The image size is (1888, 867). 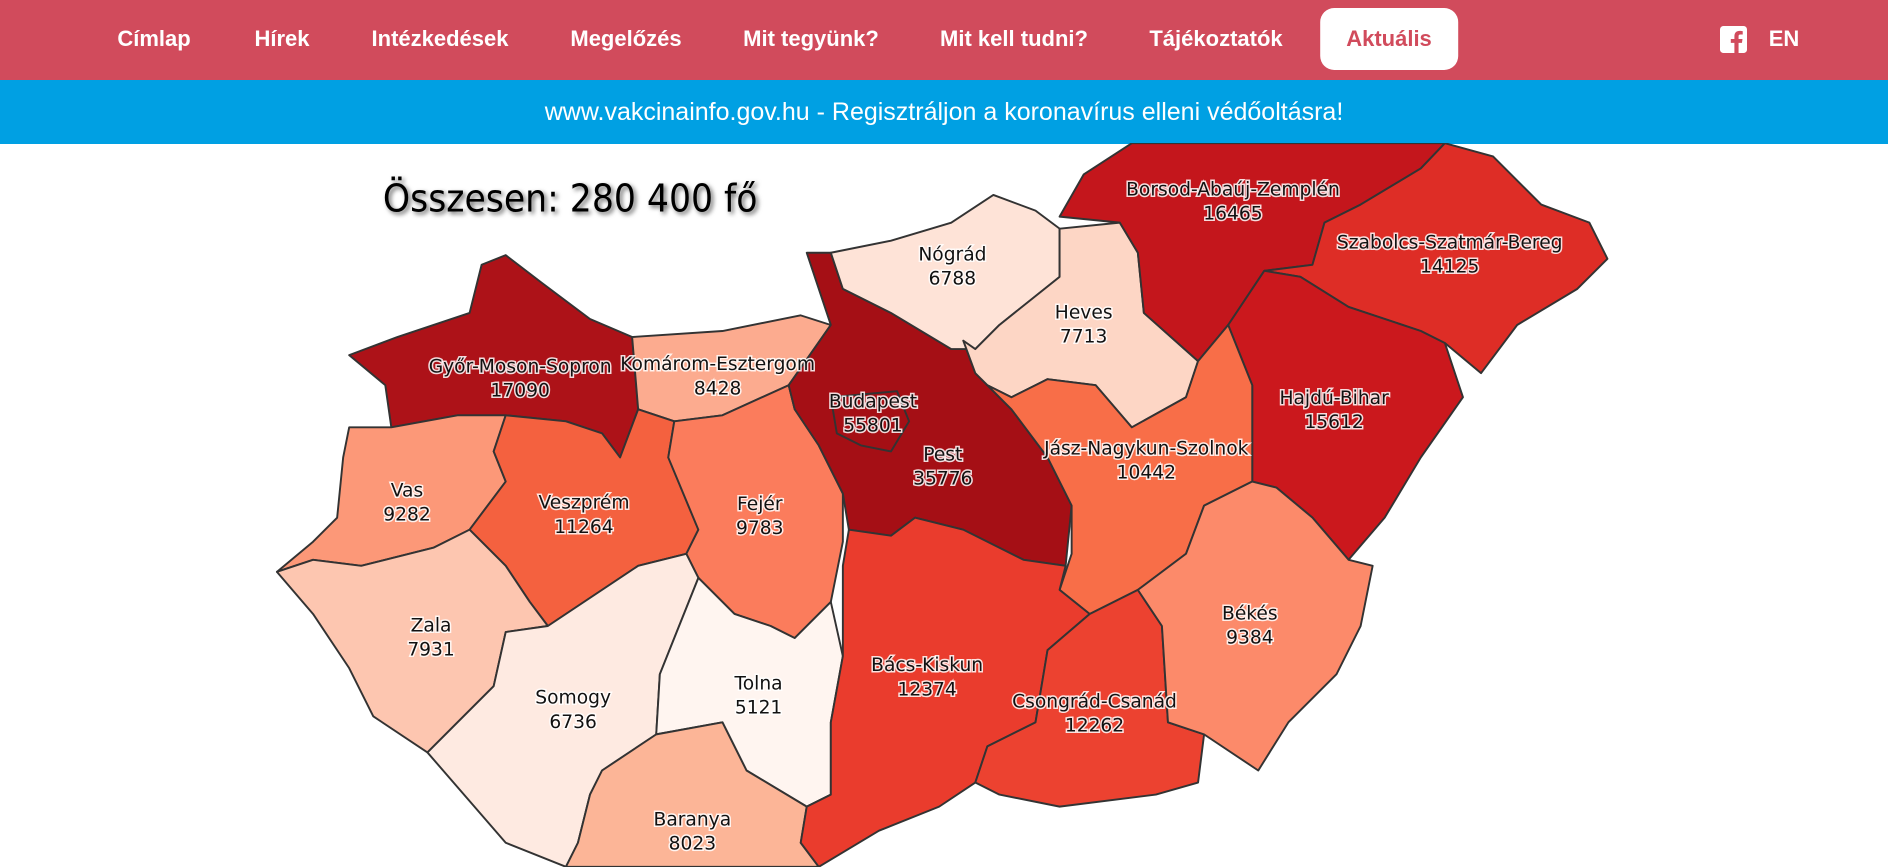 I want to click on region-value: 9282, so click(x=406, y=515).